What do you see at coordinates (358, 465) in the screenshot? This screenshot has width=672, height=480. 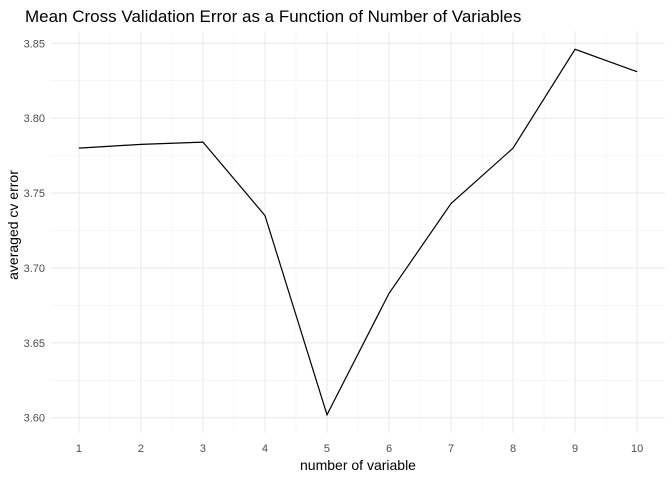 I see `x-axis-title: number of variable` at bounding box center [358, 465].